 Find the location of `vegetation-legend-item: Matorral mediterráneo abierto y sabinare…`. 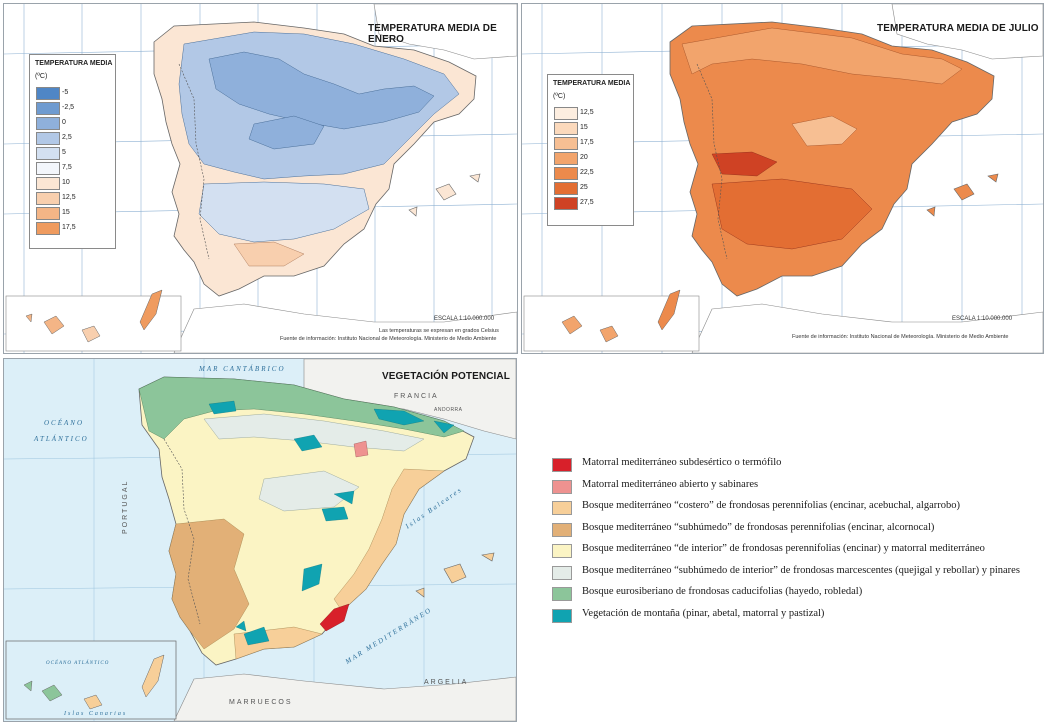

vegetation-legend-item: Matorral mediterráneo abierto y sabinare… is located at coordinates (797, 488).